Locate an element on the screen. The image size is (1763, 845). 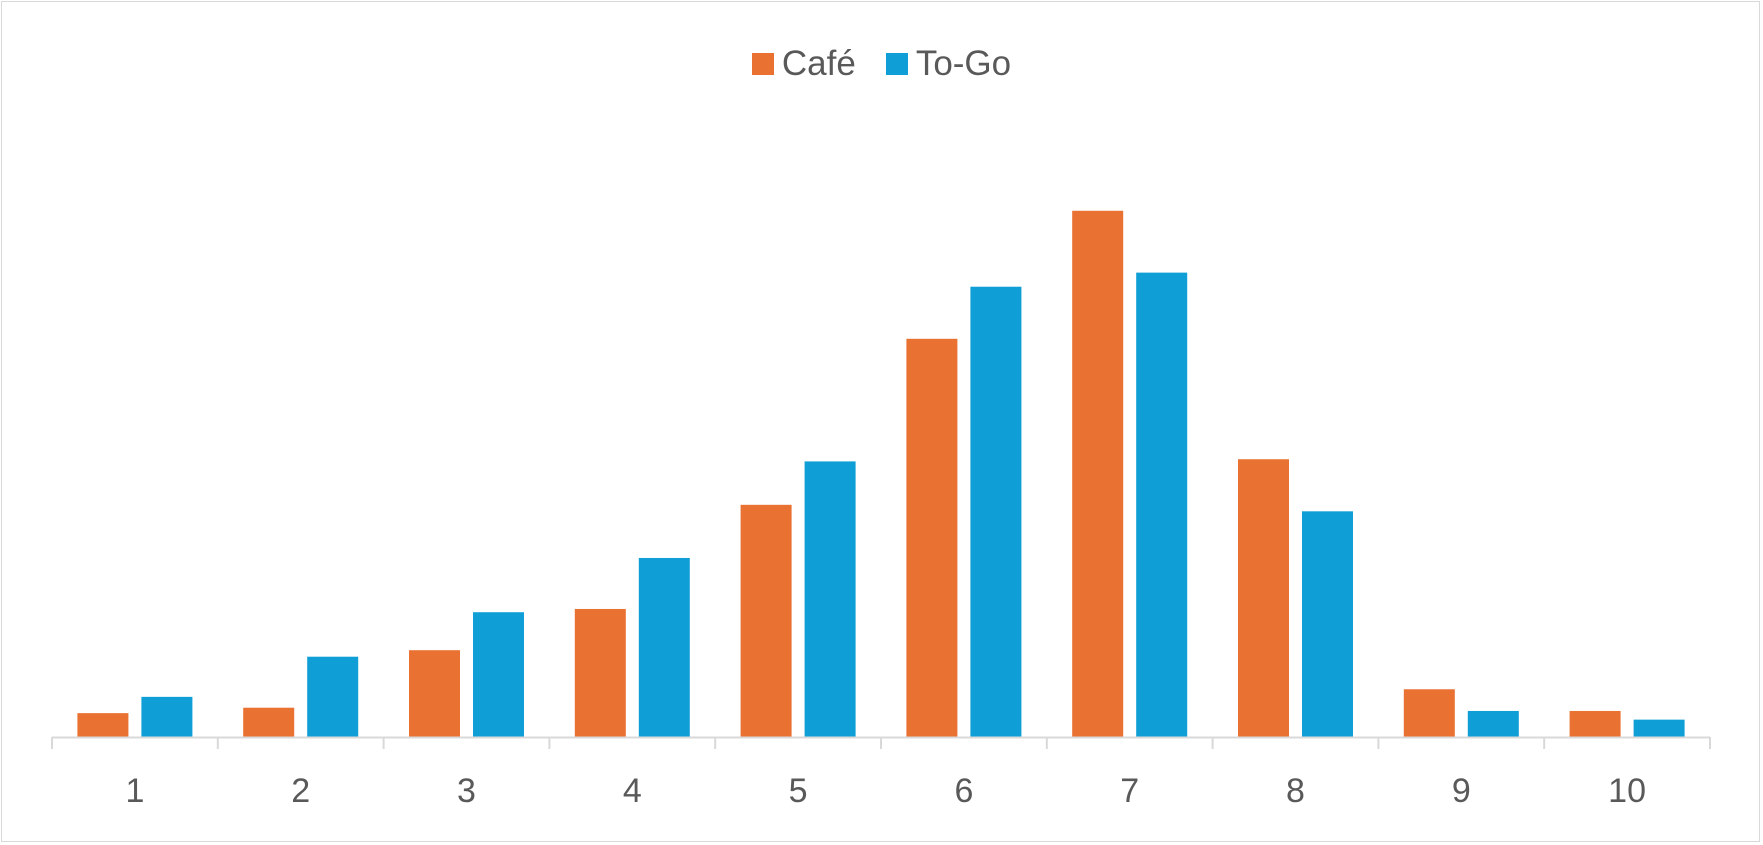
x-tick-label-7: 7 is located at coordinates (1129, 791).